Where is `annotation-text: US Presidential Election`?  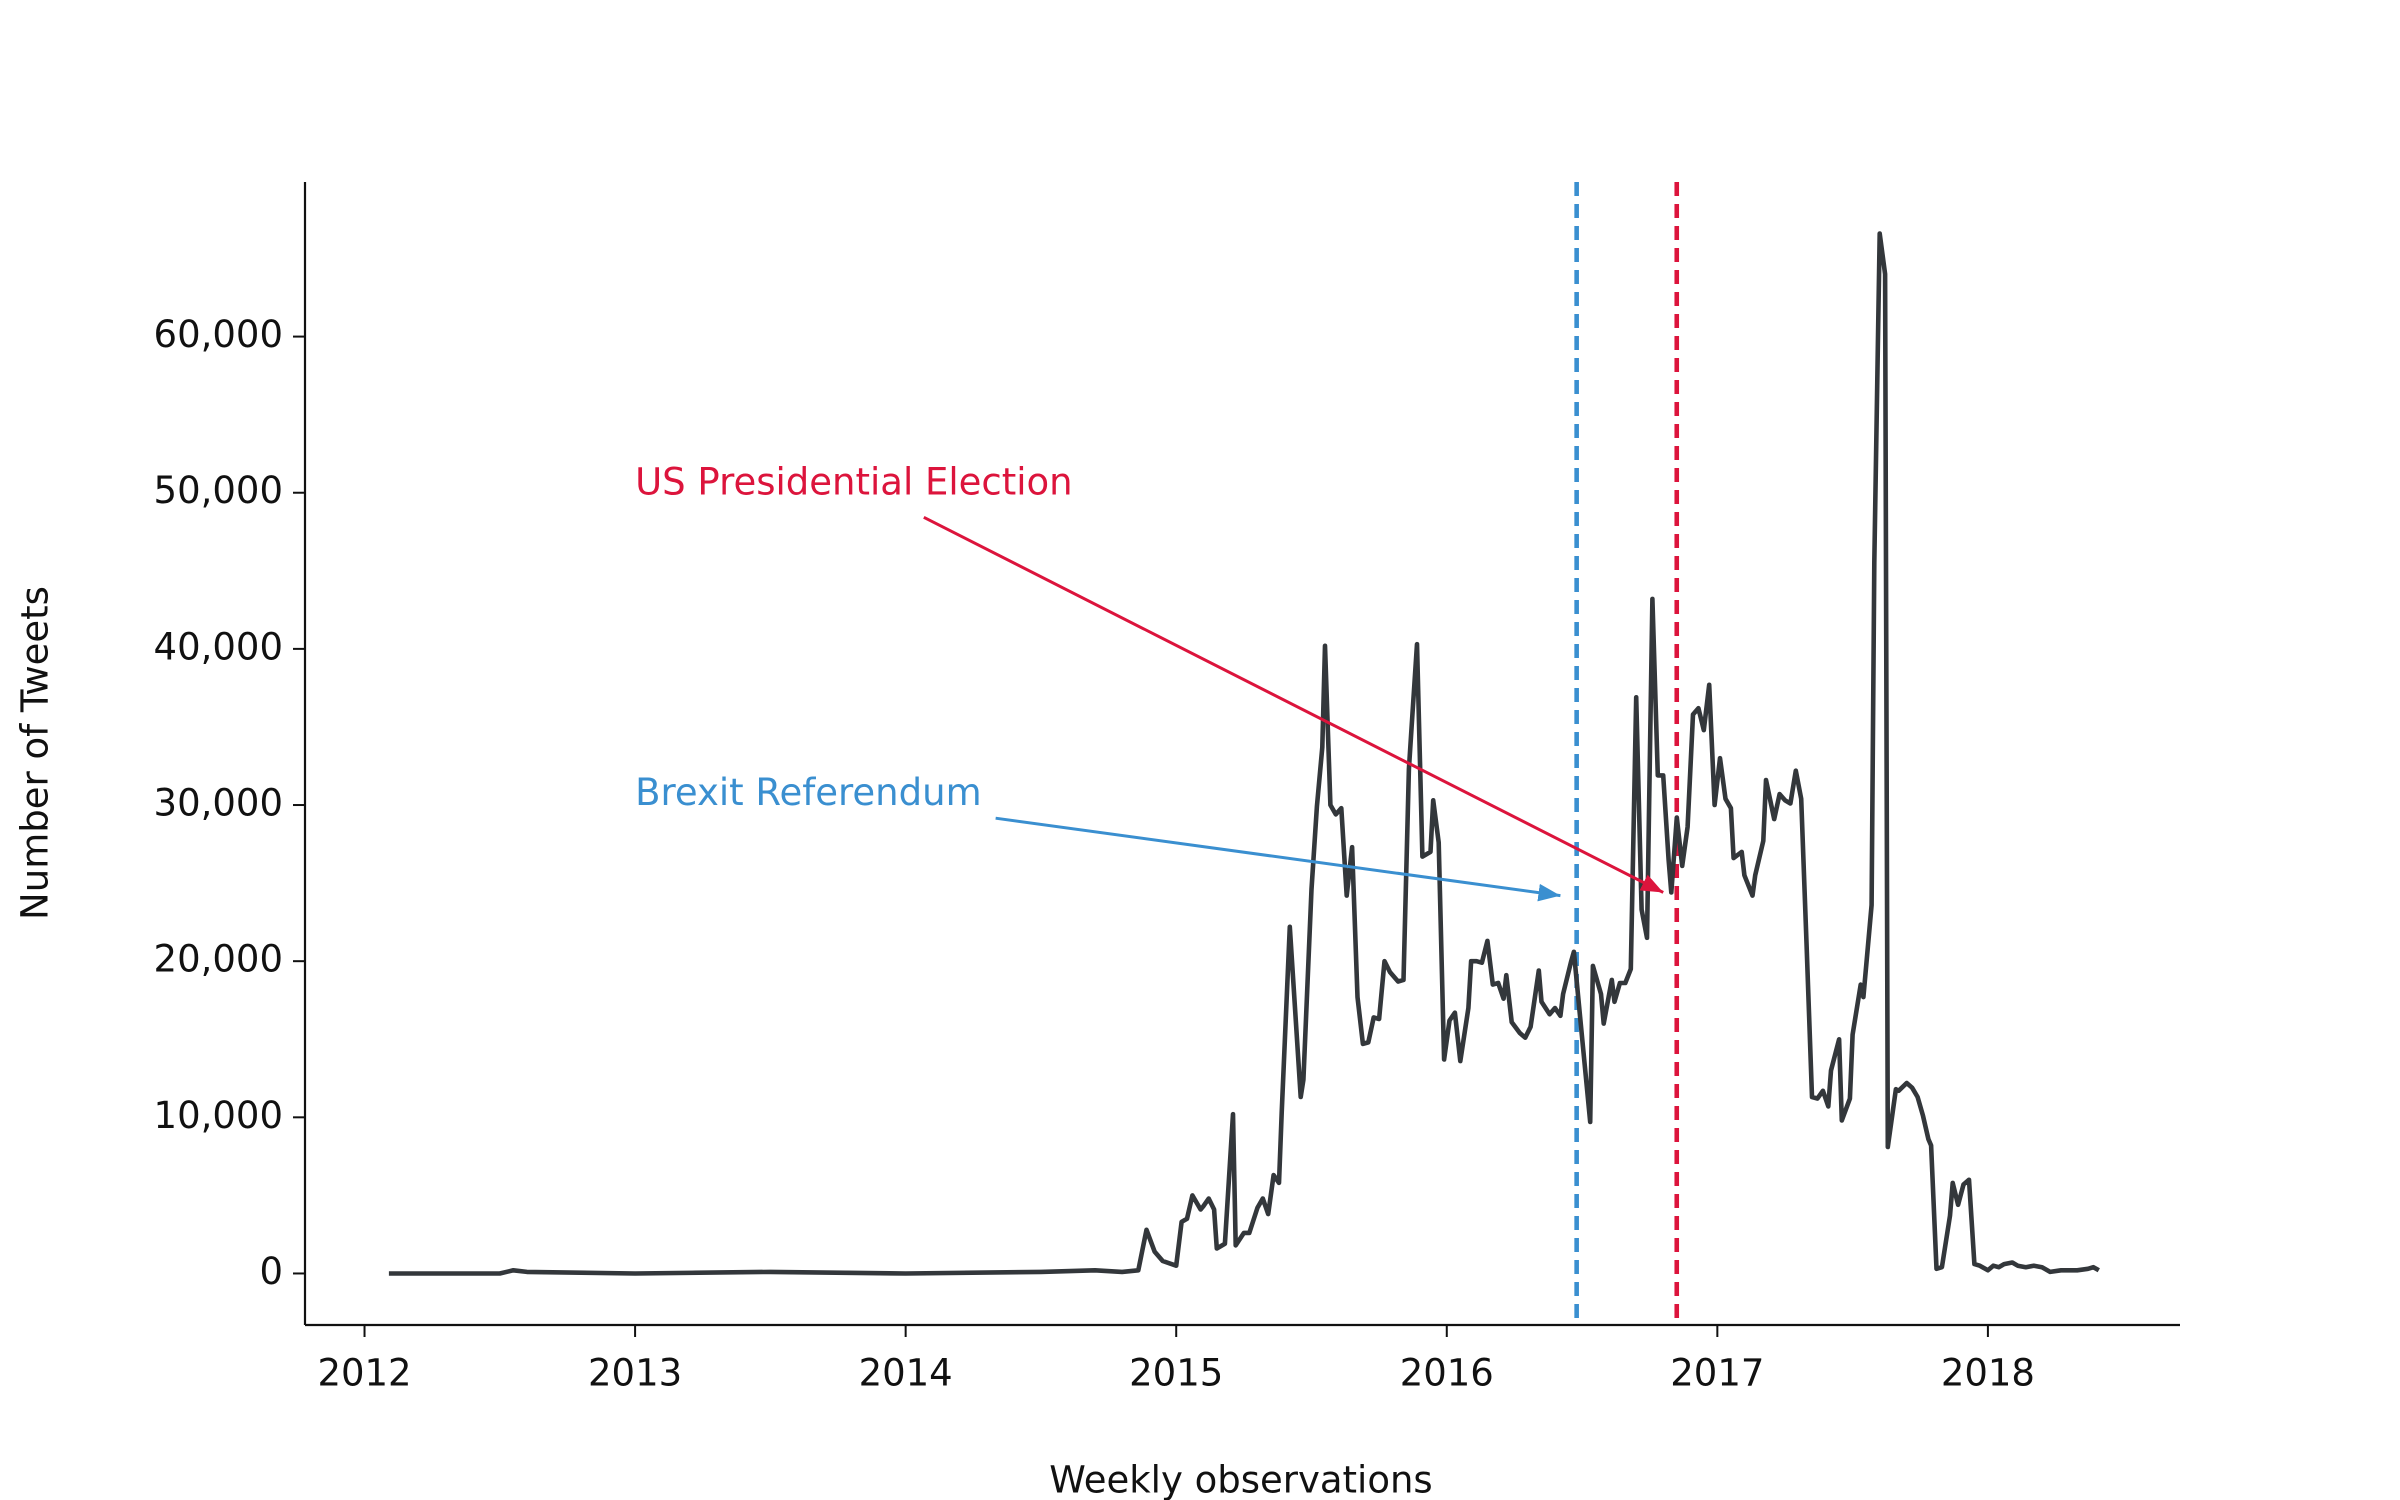
annotation-text: US Presidential Election is located at coordinates (854, 481).